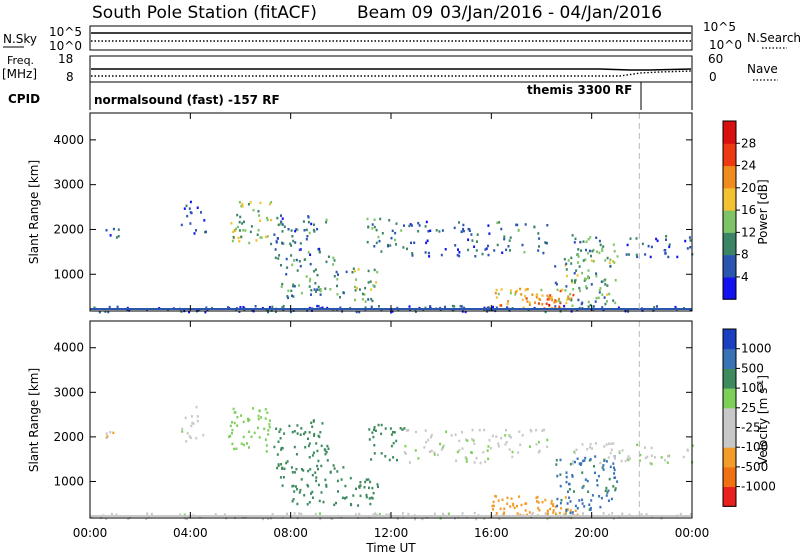 The height and width of the screenshot is (554, 800). Describe the element at coordinates (19, 74) in the screenshot. I see `freq-unit: [MHz]` at that location.